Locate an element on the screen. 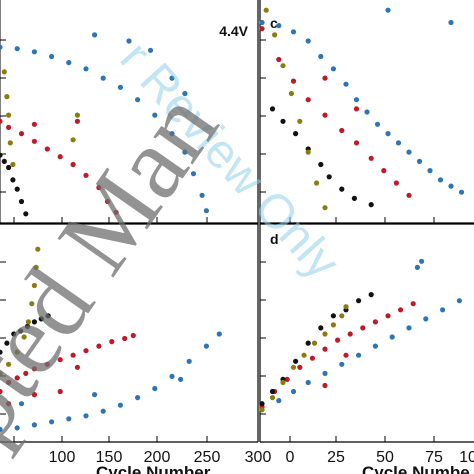  x-tick-label: 0 is located at coordinates (290, 457).